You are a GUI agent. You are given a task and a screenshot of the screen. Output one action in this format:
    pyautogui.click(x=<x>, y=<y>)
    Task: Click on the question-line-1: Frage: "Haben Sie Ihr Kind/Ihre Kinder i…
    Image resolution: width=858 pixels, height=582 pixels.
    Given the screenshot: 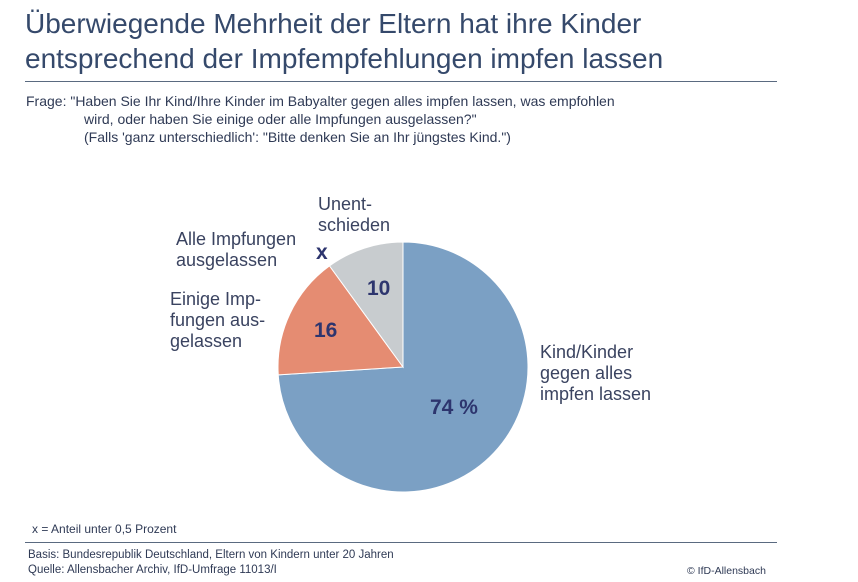 What is the action you would take?
    pyautogui.click(x=320, y=101)
    